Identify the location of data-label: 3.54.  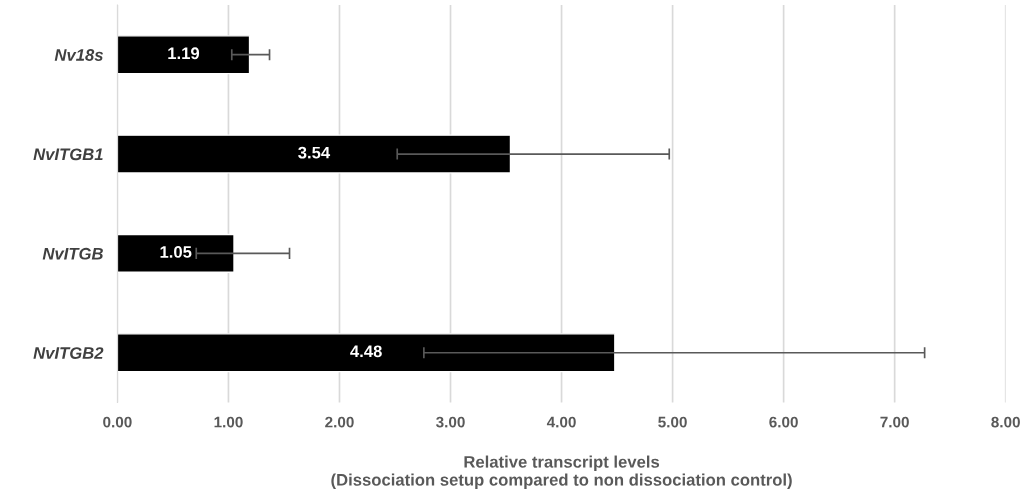
(314, 152).